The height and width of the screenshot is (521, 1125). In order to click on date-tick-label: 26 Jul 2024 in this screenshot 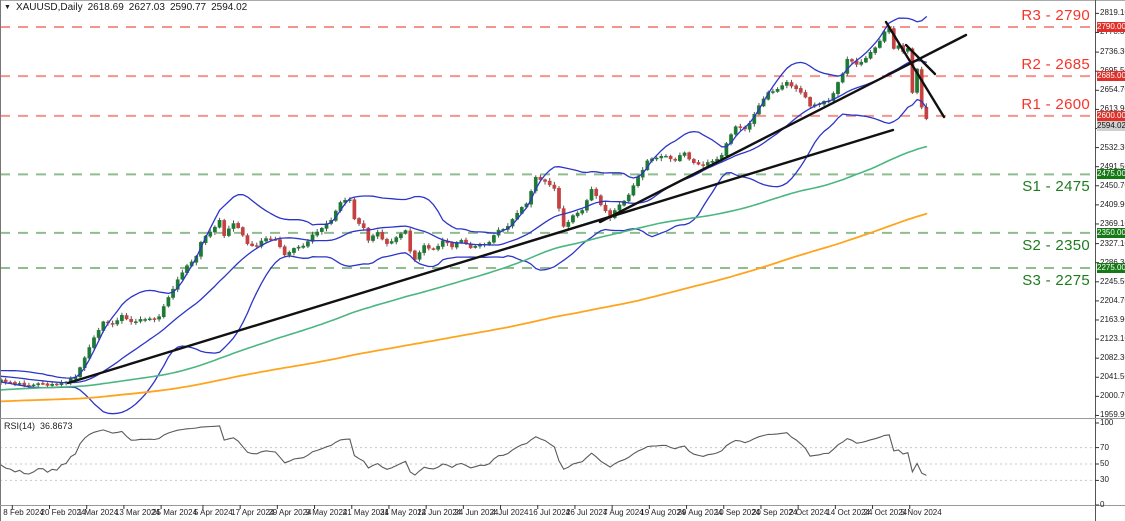, I will do `click(586, 512)`.